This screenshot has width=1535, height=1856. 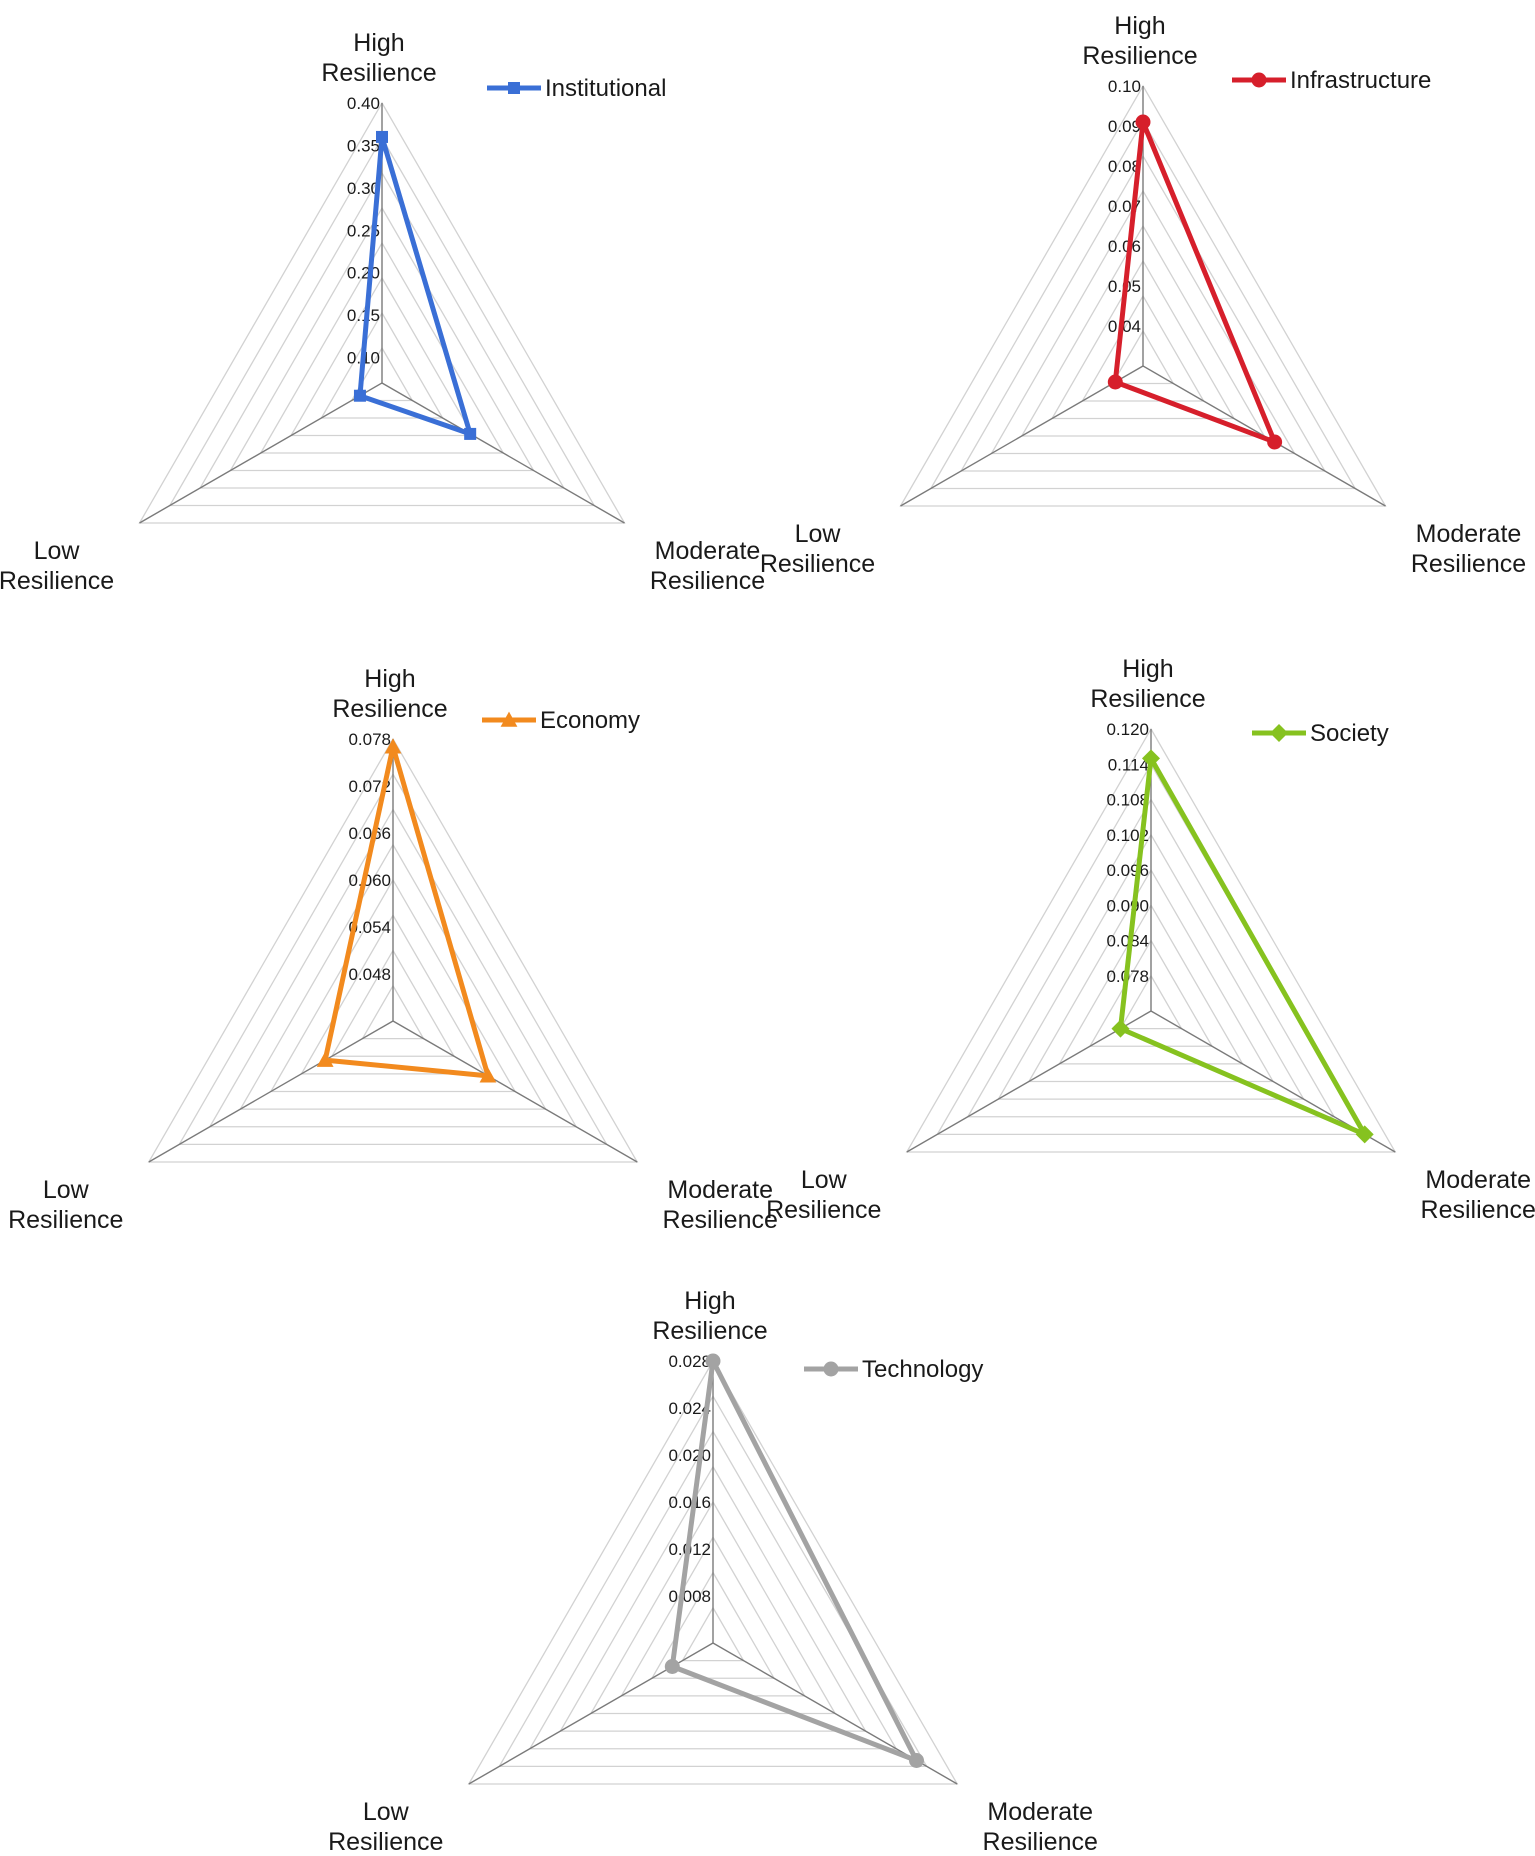 What do you see at coordinates (590, 720) in the screenshot?
I see `legend-label: Economy` at bounding box center [590, 720].